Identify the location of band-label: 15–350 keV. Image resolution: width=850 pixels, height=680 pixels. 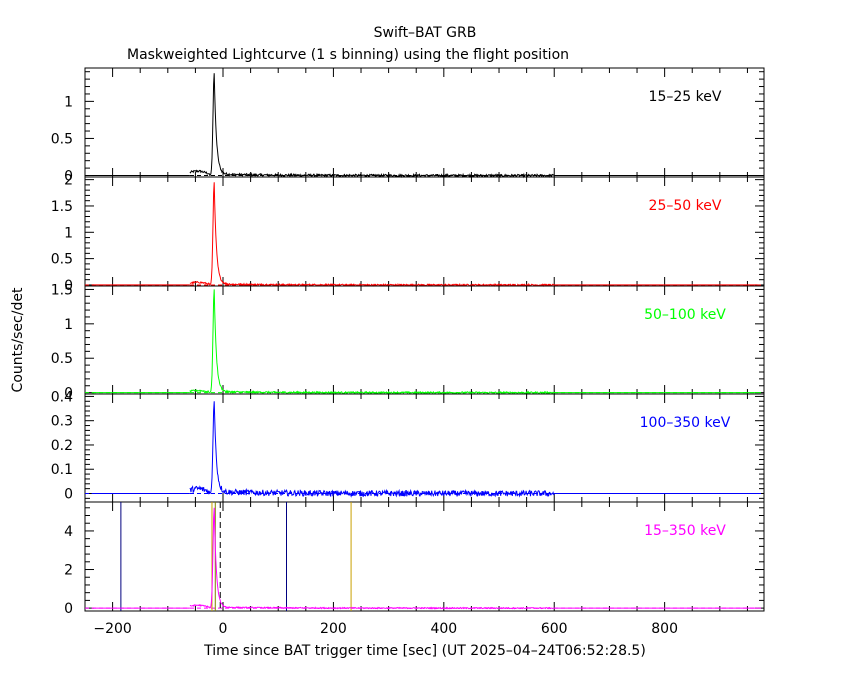
(685, 531).